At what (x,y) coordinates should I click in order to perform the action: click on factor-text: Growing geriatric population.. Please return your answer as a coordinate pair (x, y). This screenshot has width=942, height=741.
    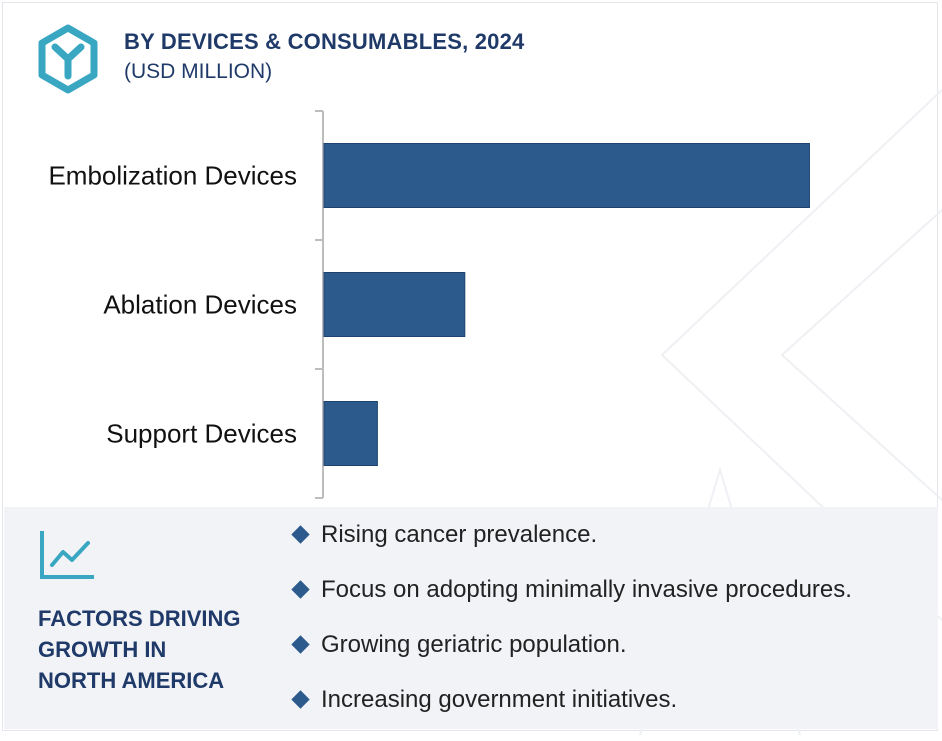
    Looking at the image, I should click on (474, 644).